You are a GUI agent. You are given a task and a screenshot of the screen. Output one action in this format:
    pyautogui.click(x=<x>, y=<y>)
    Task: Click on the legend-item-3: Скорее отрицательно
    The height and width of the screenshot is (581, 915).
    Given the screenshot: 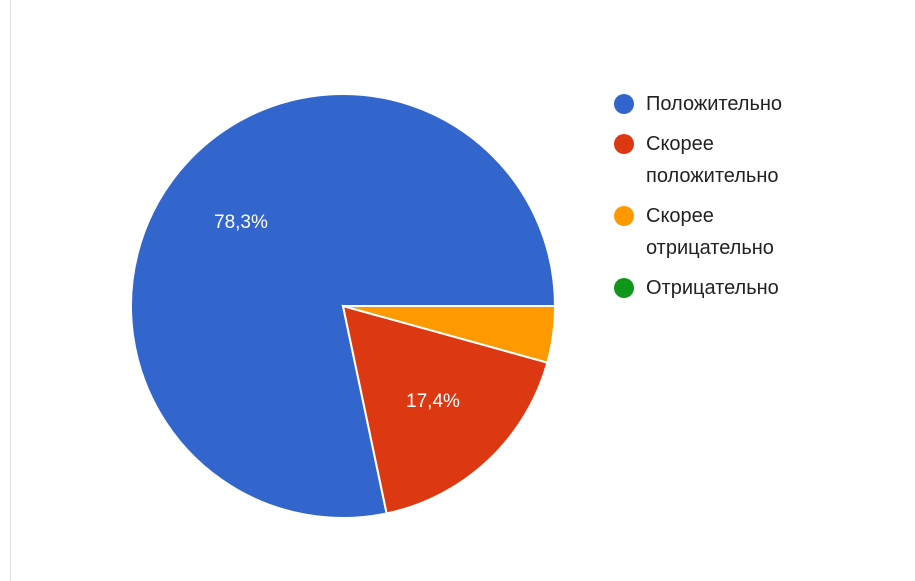 What is the action you would take?
    pyautogui.click(x=759, y=233)
    